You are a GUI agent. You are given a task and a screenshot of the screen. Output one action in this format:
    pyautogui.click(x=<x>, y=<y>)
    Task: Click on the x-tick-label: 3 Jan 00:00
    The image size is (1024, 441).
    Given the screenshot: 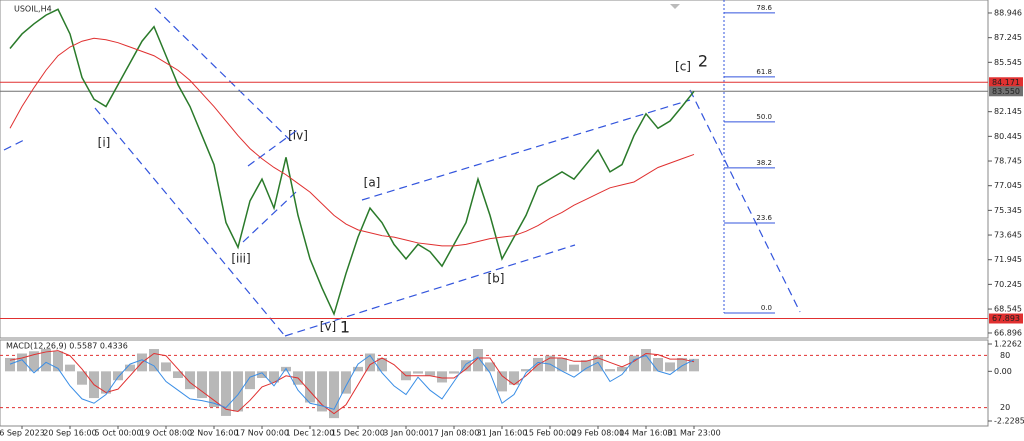 What is the action you would take?
    pyautogui.click(x=406, y=433)
    